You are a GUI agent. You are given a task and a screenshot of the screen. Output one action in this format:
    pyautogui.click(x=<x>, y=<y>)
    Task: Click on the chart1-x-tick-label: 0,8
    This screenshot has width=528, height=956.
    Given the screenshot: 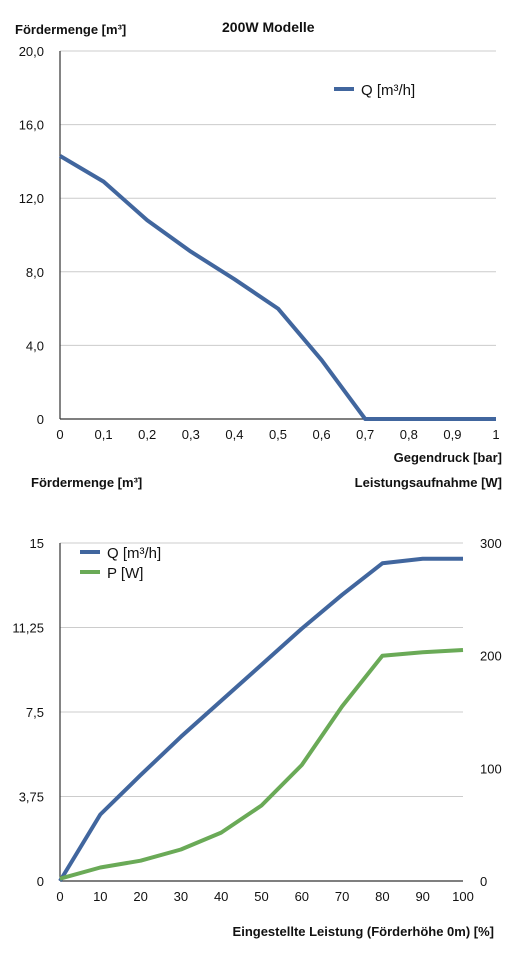 What is the action you would take?
    pyautogui.click(x=409, y=434)
    